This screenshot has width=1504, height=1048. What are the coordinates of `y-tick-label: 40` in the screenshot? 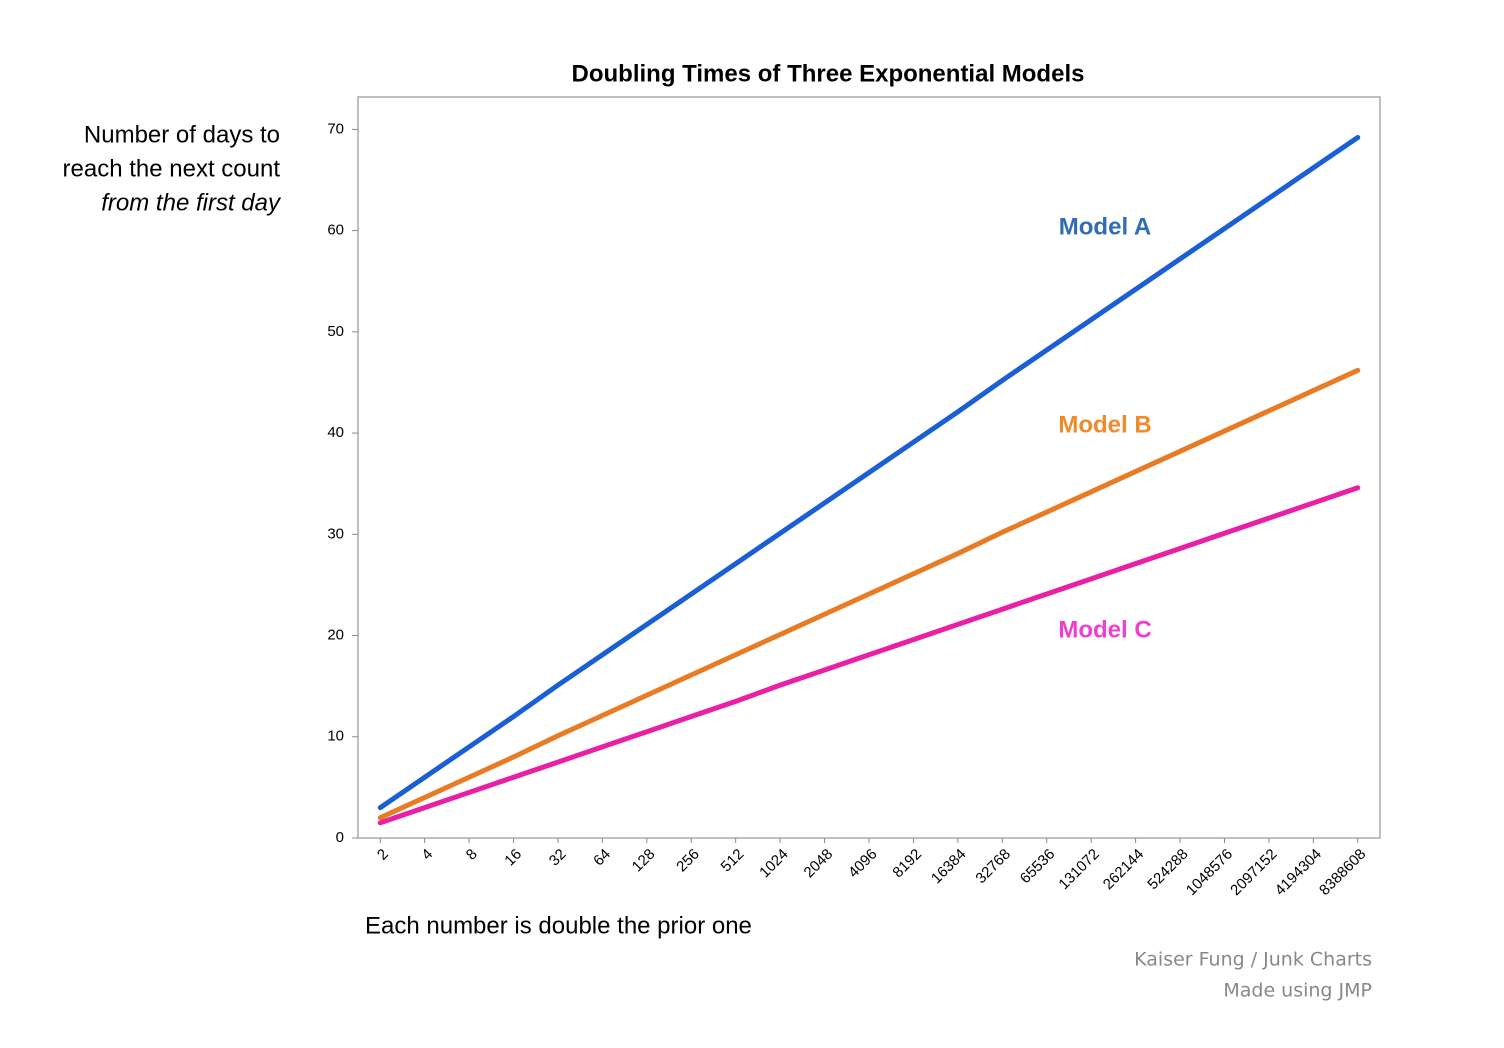 It's located at (335, 432).